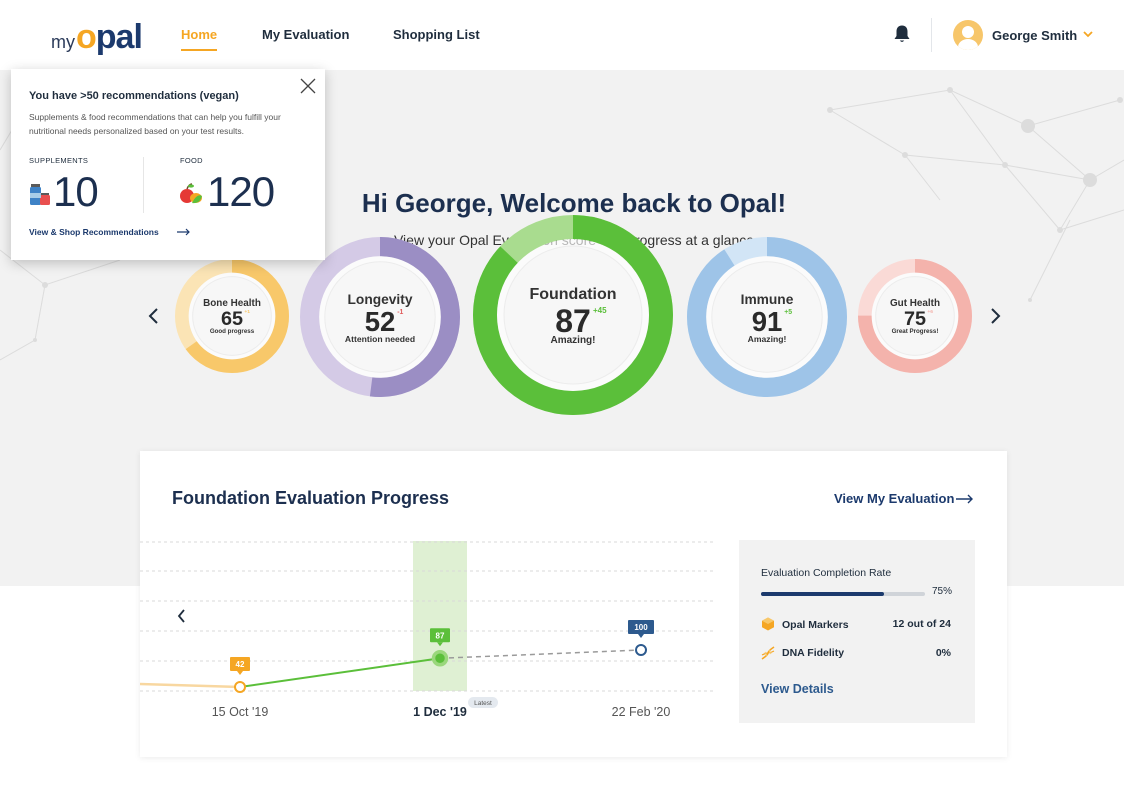 This screenshot has height=808, width=1124. What do you see at coordinates (400, 313) in the screenshot?
I see `score-delta: -1` at bounding box center [400, 313].